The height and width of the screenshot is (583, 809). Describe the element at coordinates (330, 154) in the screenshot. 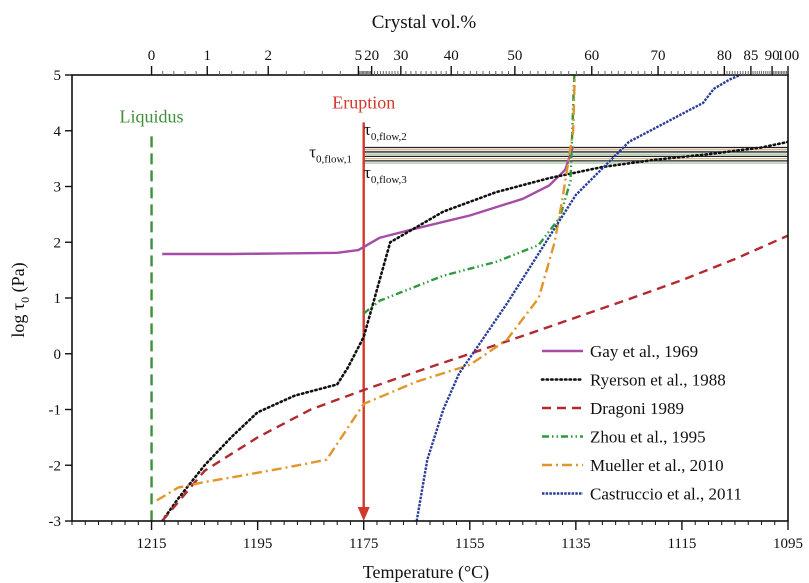

I see `yield-band-label: τ0,flow,1` at that location.